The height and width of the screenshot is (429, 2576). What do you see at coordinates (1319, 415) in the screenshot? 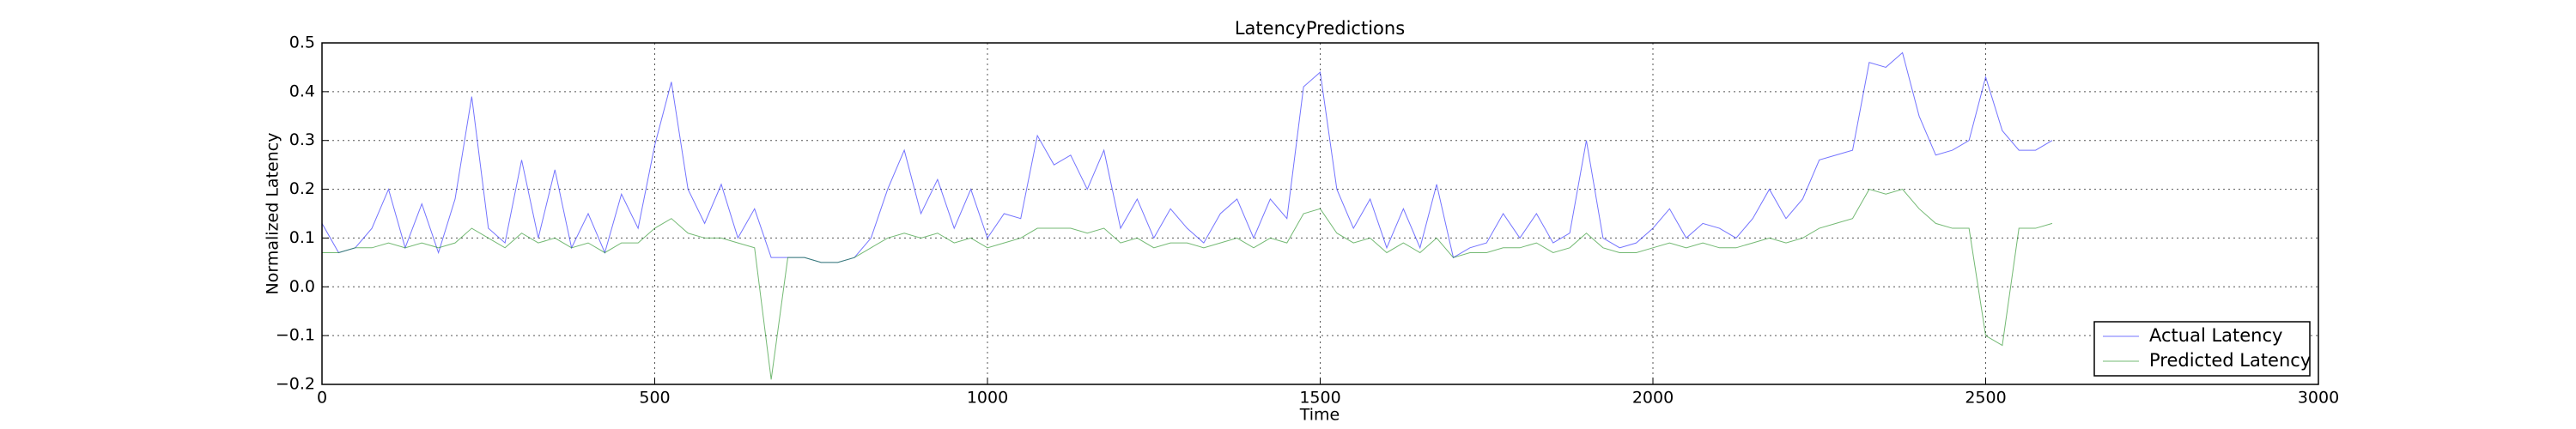
I see `x-axis-label: Time` at bounding box center [1319, 415].